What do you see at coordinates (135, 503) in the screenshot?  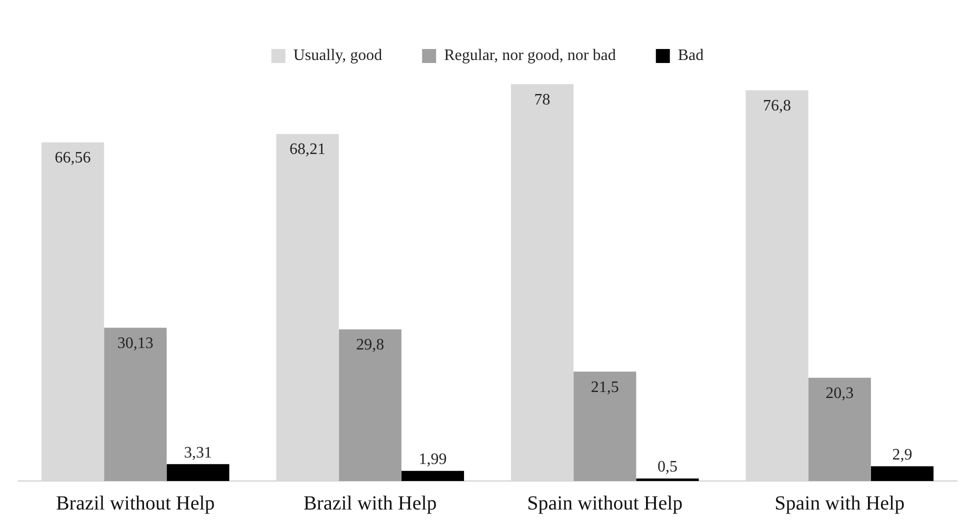 I see `x-tick-label: Brazil without Help` at bounding box center [135, 503].